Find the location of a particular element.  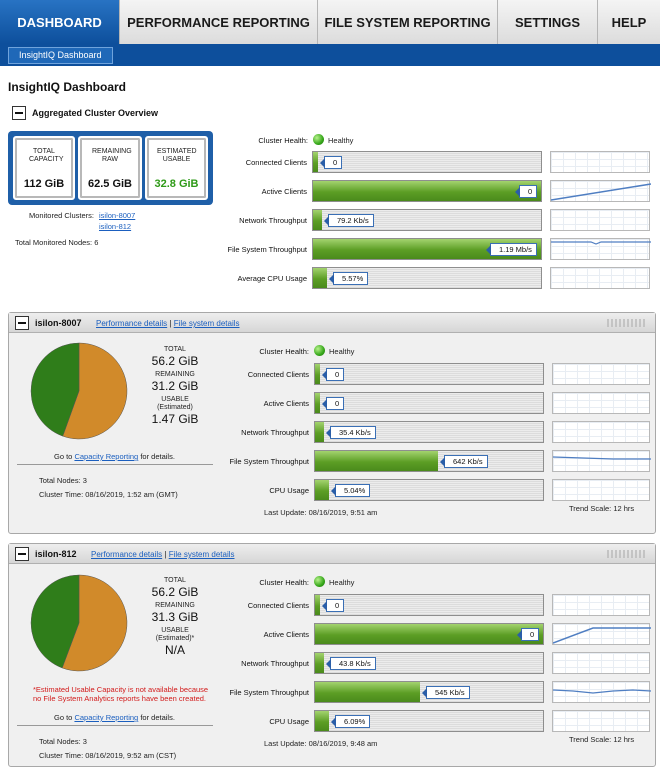

fs-throughput-trend is located at coordinates (601, 461).